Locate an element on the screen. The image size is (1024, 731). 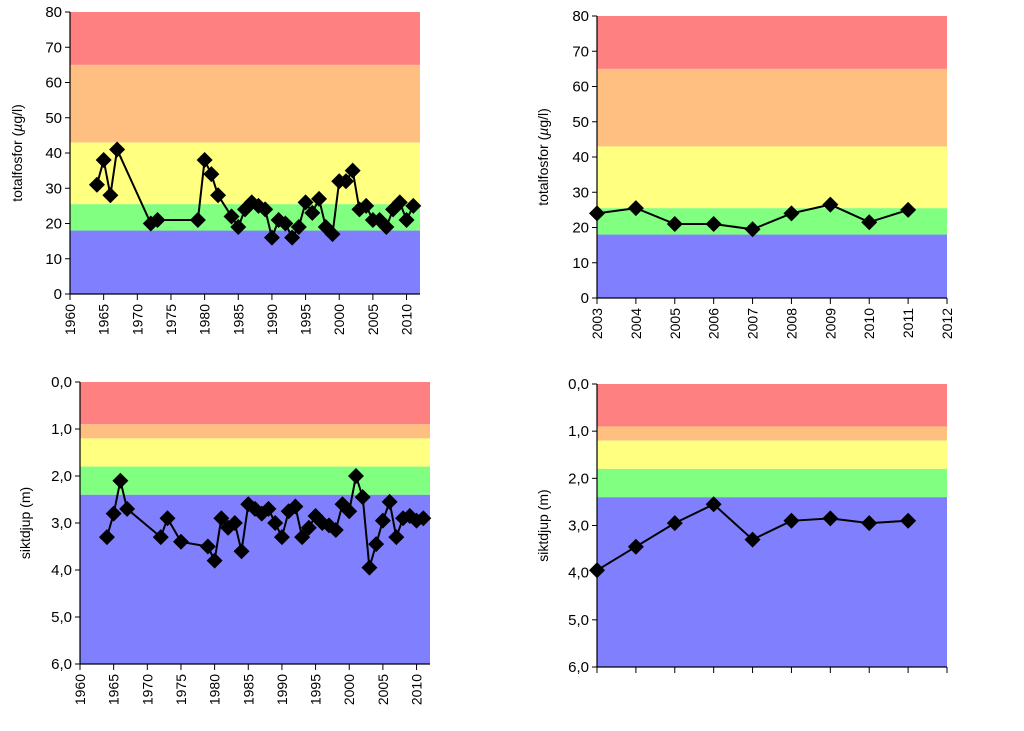
y-tick-label: 0 is located at coordinates (585, 298).